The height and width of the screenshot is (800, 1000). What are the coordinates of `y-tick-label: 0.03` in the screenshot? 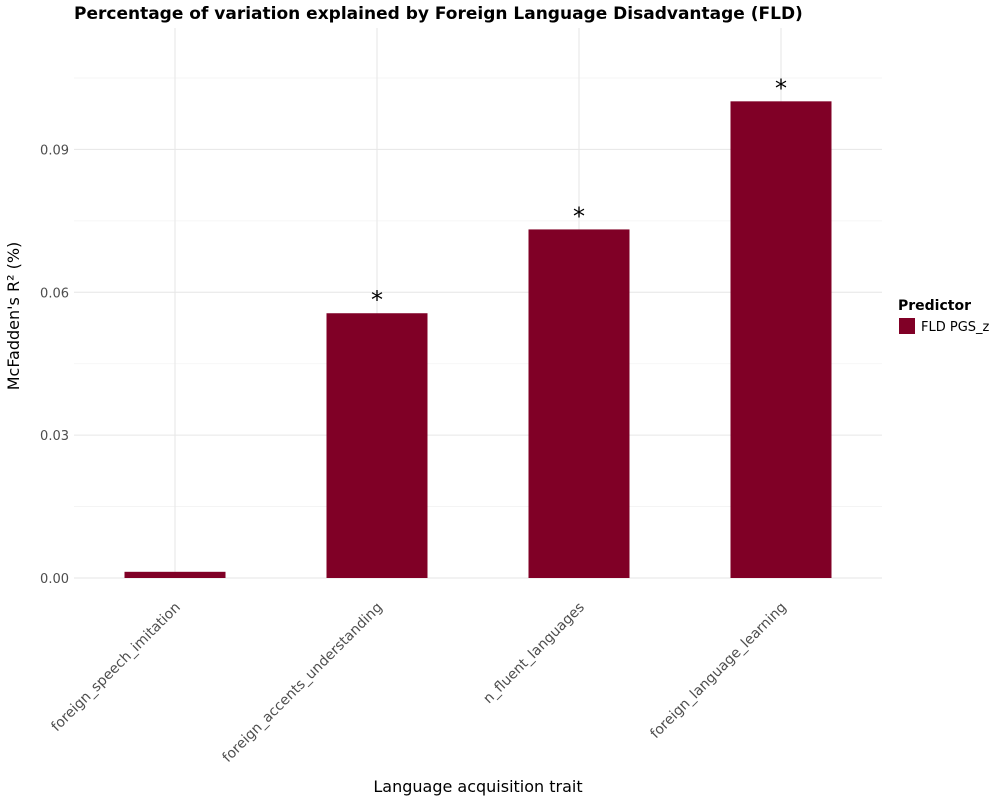 It's located at (54, 436).